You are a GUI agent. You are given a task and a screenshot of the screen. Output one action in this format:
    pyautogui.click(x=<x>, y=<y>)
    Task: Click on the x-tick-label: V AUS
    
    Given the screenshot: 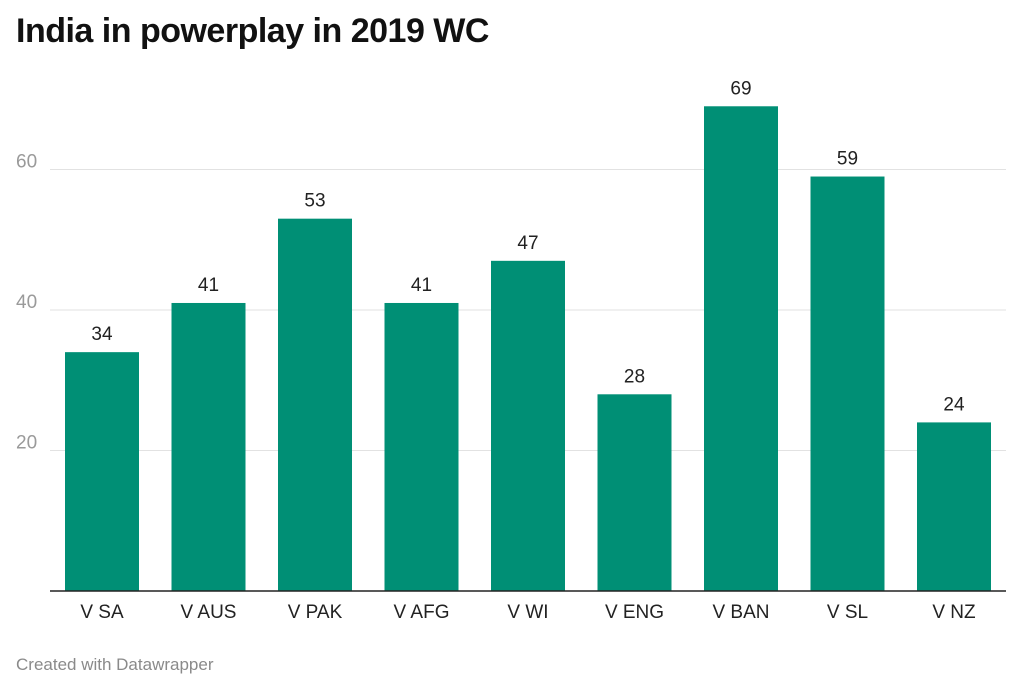 What is the action you would take?
    pyautogui.click(x=209, y=612)
    